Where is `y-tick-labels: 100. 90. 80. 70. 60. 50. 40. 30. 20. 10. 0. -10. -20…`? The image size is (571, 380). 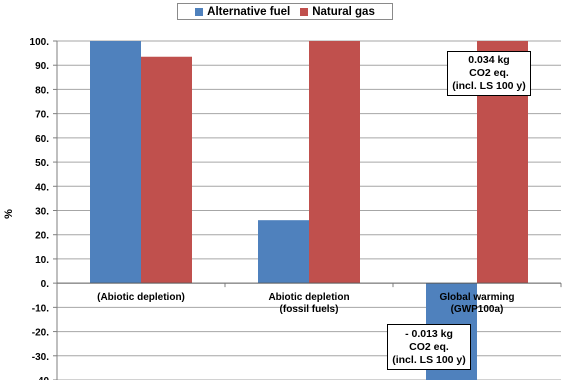
y-tick-labels: 100. 90. 80. 70. 60. 50. 40. 30. 20. 10. 0. -10. -20… is located at coordinates (40, 208).